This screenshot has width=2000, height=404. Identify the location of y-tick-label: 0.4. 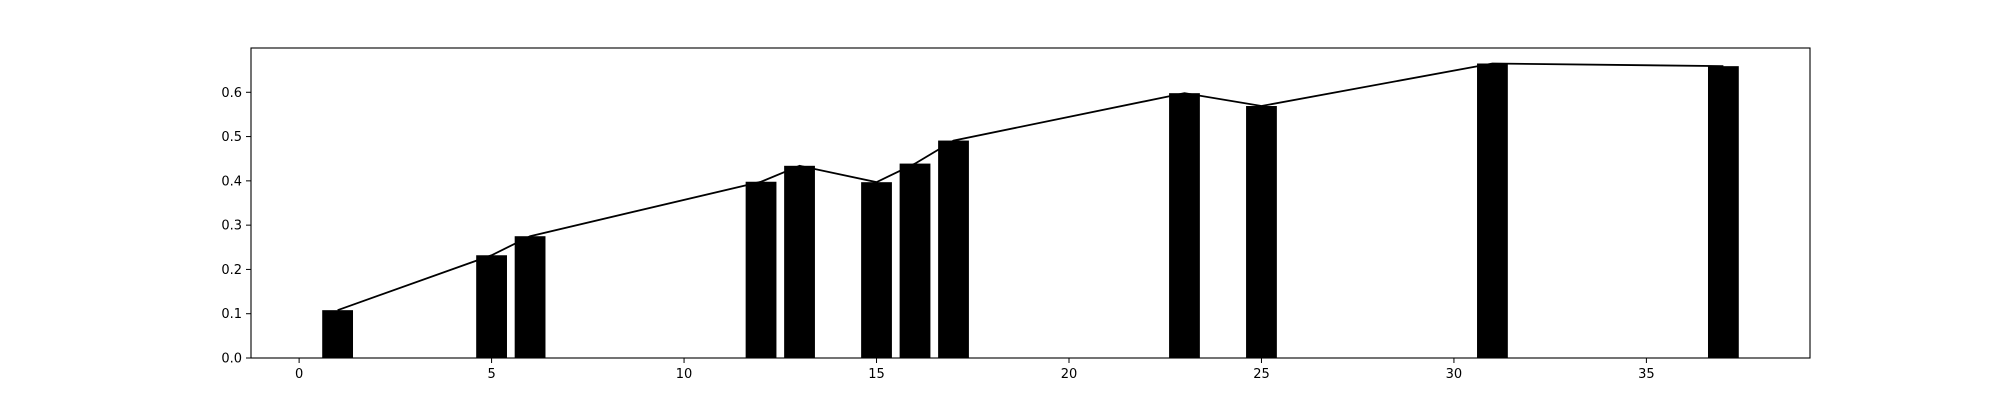
(231, 181).